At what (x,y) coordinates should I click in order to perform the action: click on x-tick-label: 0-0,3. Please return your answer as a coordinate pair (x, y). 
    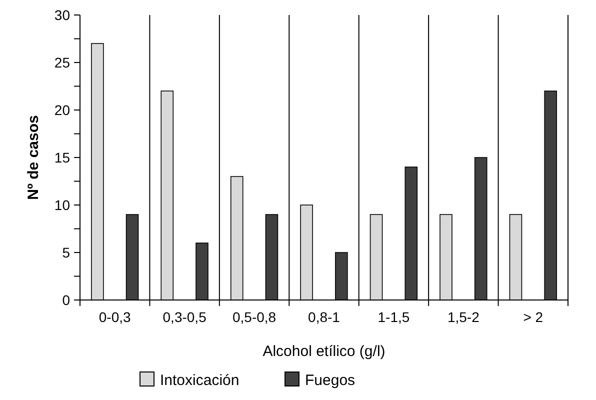
    Looking at the image, I should click on (115, 317).